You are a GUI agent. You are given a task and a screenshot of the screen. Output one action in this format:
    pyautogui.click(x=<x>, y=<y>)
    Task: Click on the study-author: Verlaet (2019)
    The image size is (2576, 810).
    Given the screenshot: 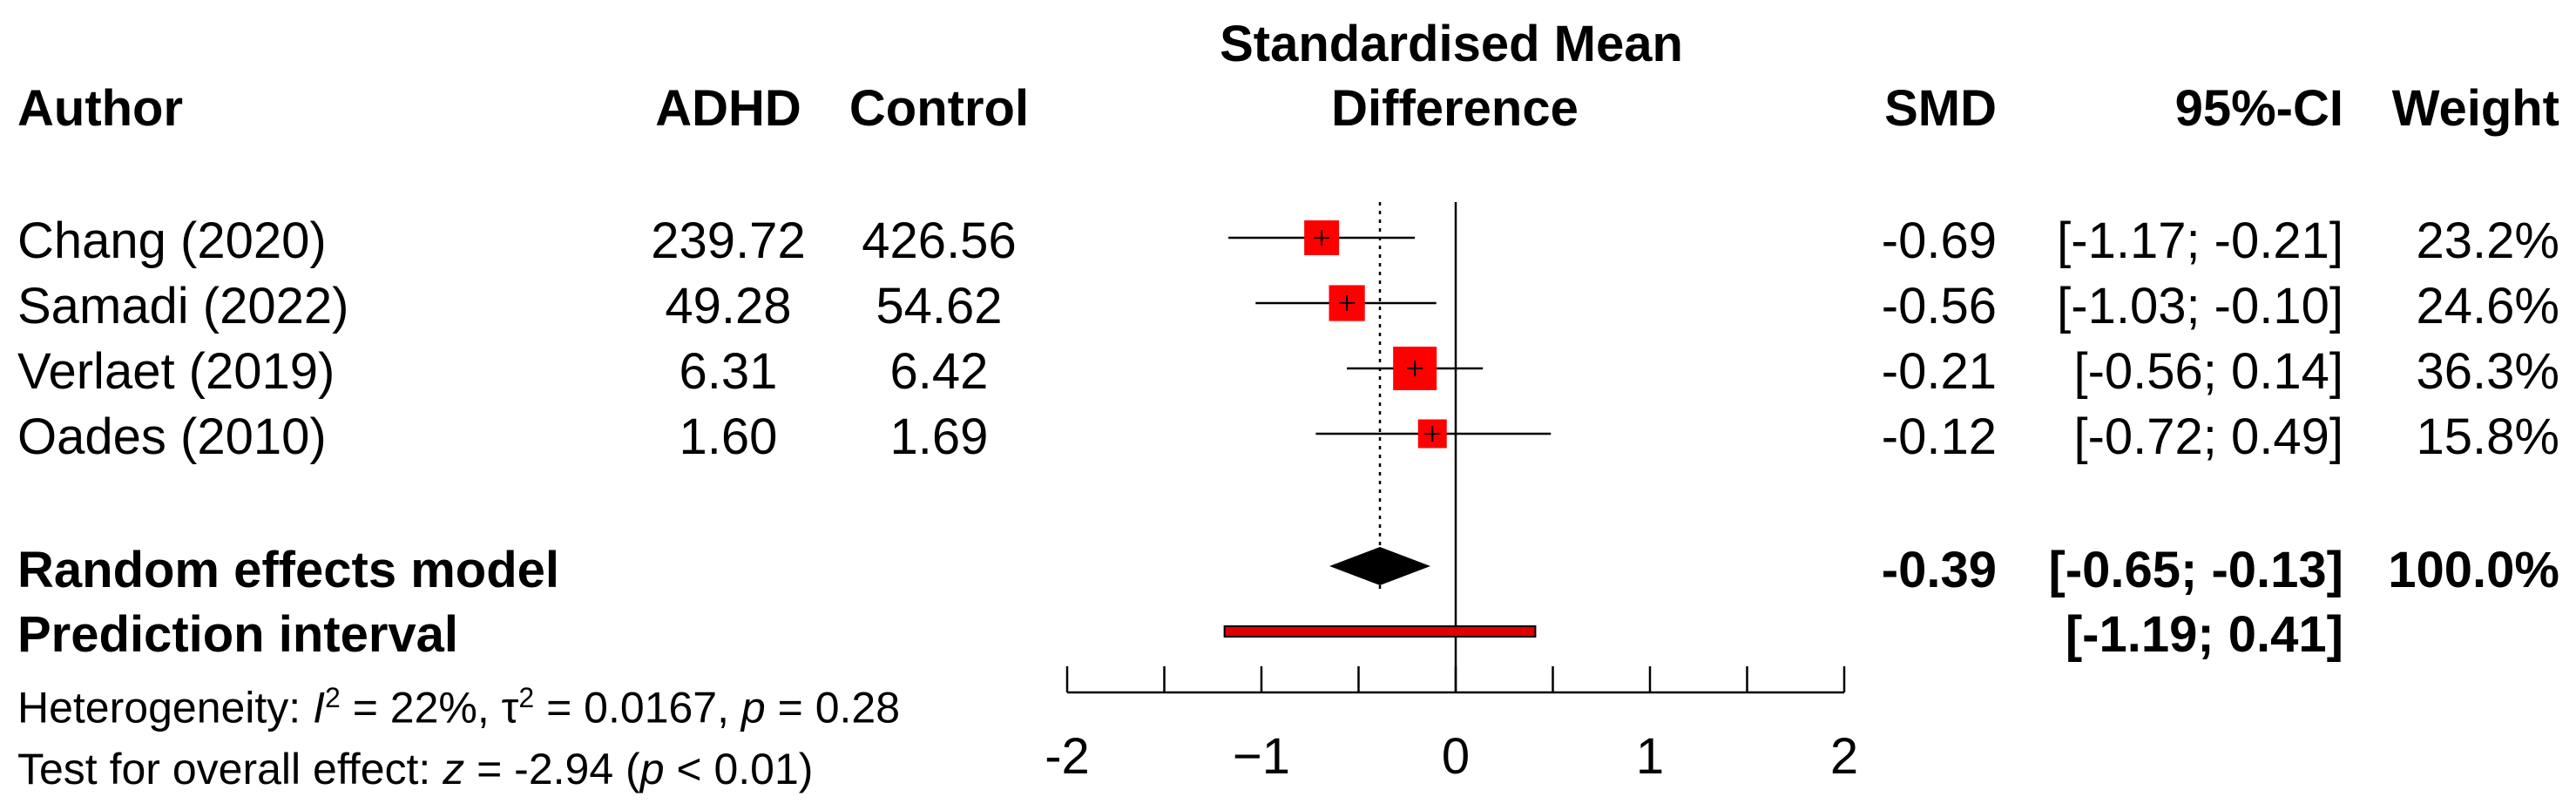 What is the action you would take?
    pyautogui.click(x=176, y=371)
    